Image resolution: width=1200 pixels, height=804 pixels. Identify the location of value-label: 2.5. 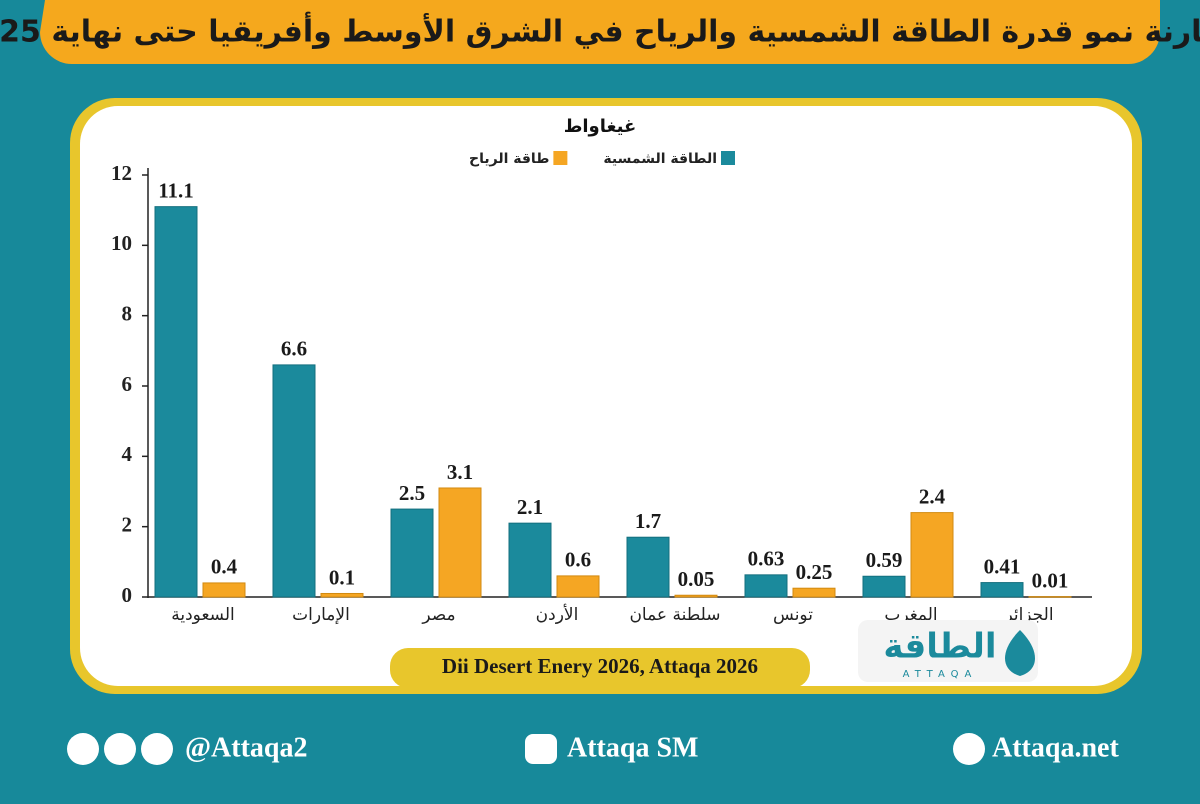
(412, 493).